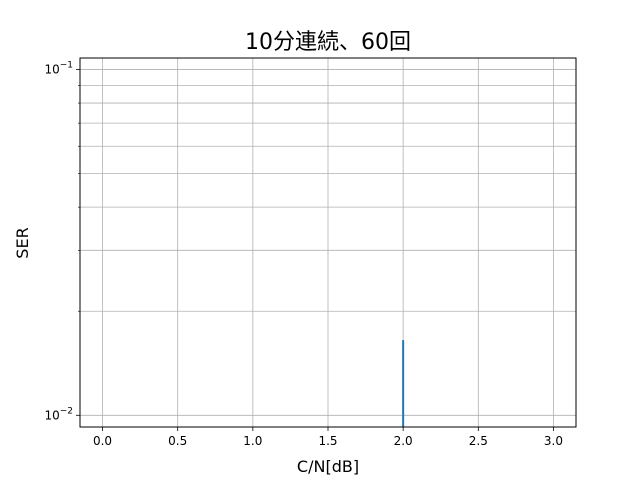 The image size is (640, 480). I want to click on x-tick-label: 2.5, so click(478, 441).